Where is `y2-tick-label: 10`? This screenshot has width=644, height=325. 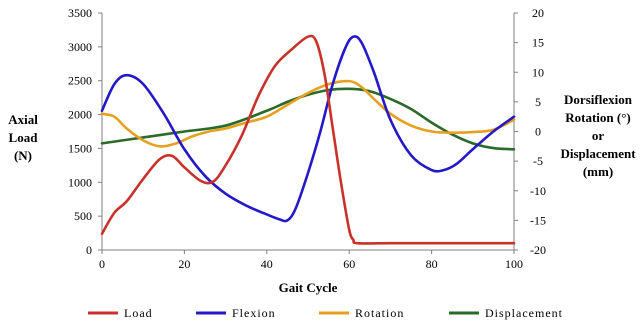
y2-tick-label: 10 is located at coordinates (538, 72).